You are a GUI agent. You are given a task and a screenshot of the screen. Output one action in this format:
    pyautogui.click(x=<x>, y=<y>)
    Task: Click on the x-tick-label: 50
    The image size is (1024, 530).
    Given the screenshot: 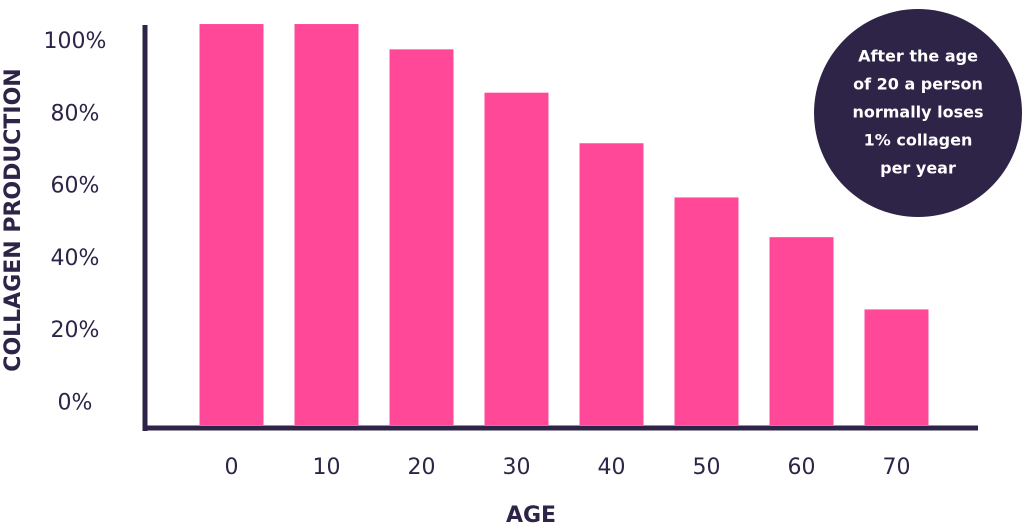 What is the action you would take?
    pyautogui.click(x=707, y=467)
    